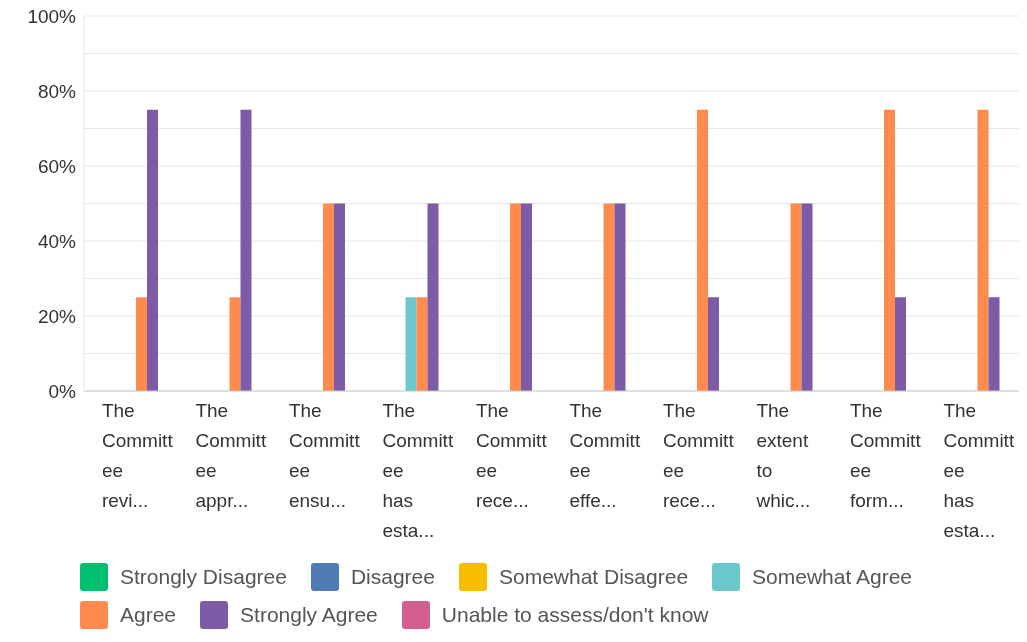 The image size is (1027, 642). I want to click on legend-label: Agree, so click(148, 615).